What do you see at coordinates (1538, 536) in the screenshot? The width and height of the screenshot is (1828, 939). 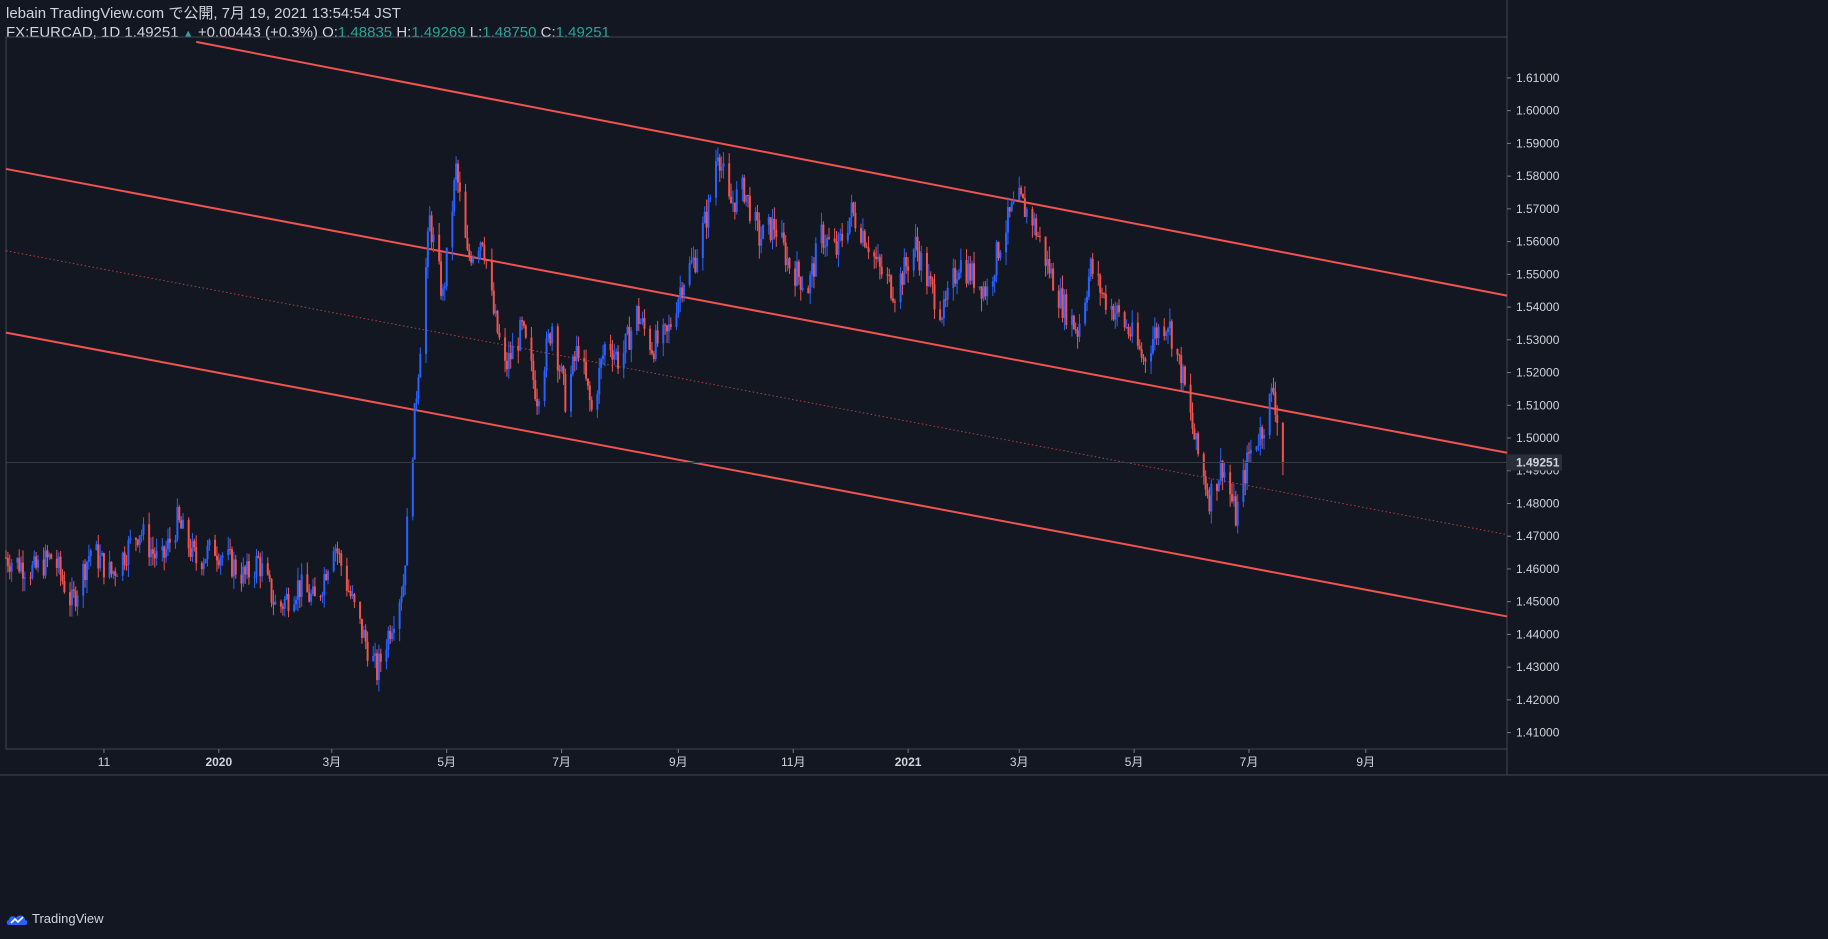 I see `price-tick-label: 1.47000` at bounding box center [1538, 536].